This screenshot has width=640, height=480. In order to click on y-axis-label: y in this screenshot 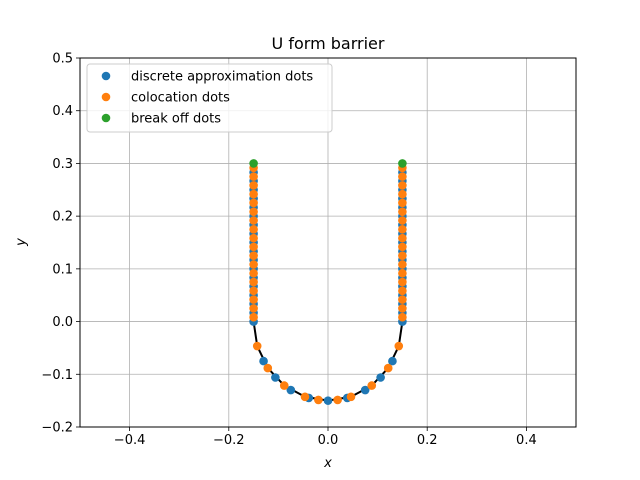, I will do `click(21, 242)`.